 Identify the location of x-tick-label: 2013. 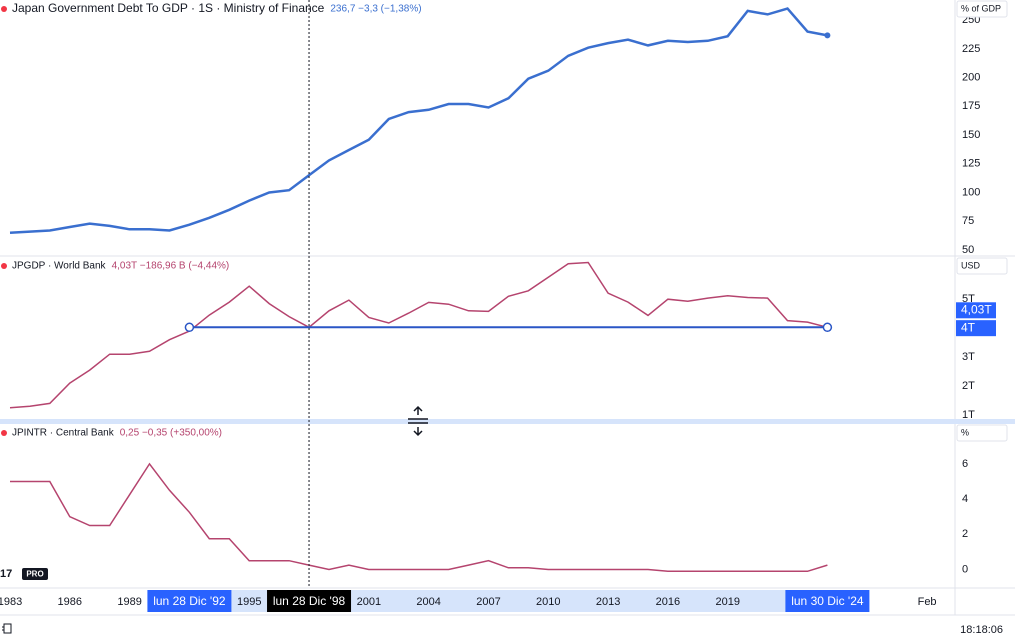
(608, 602).